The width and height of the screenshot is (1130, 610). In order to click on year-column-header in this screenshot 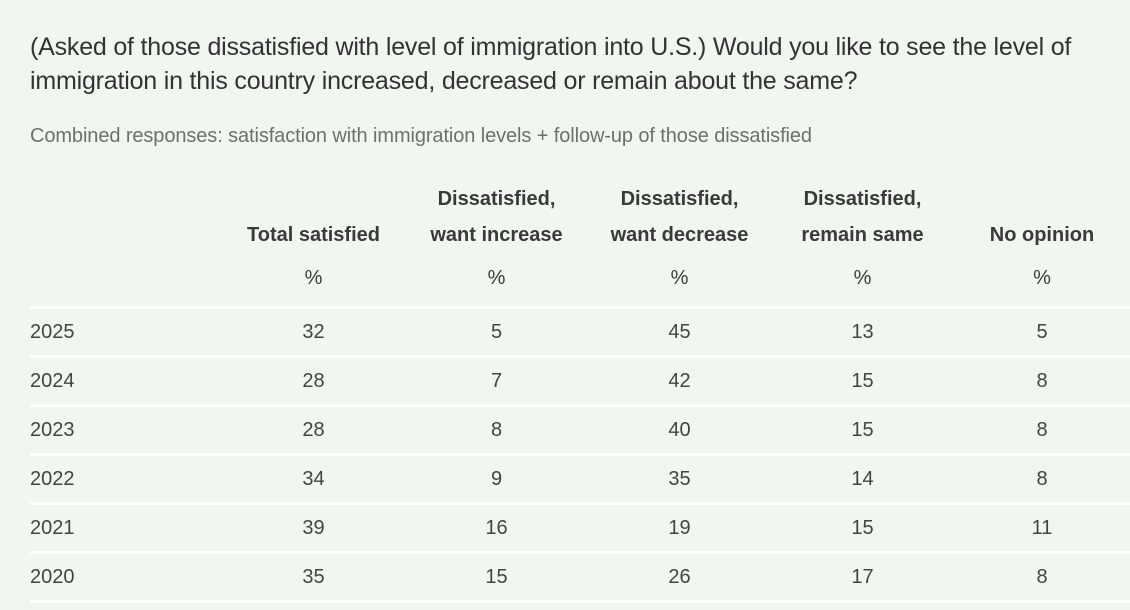, I will do `click(126, 217)`.